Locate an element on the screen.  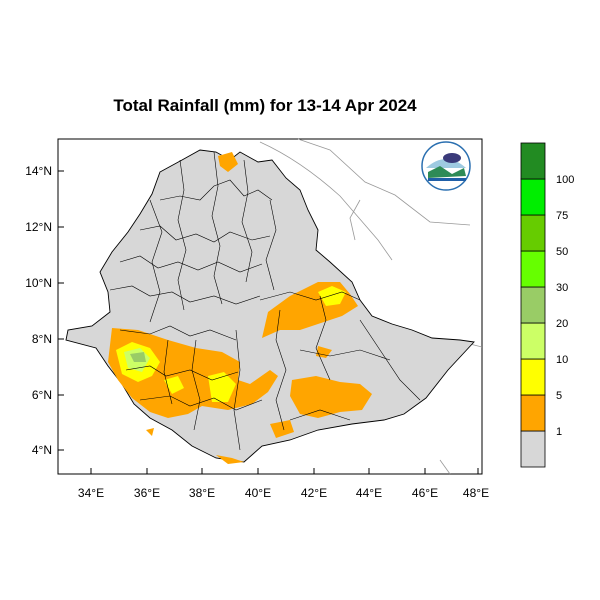
lat-label-10: 10°N is located at coordinates (38, 283).